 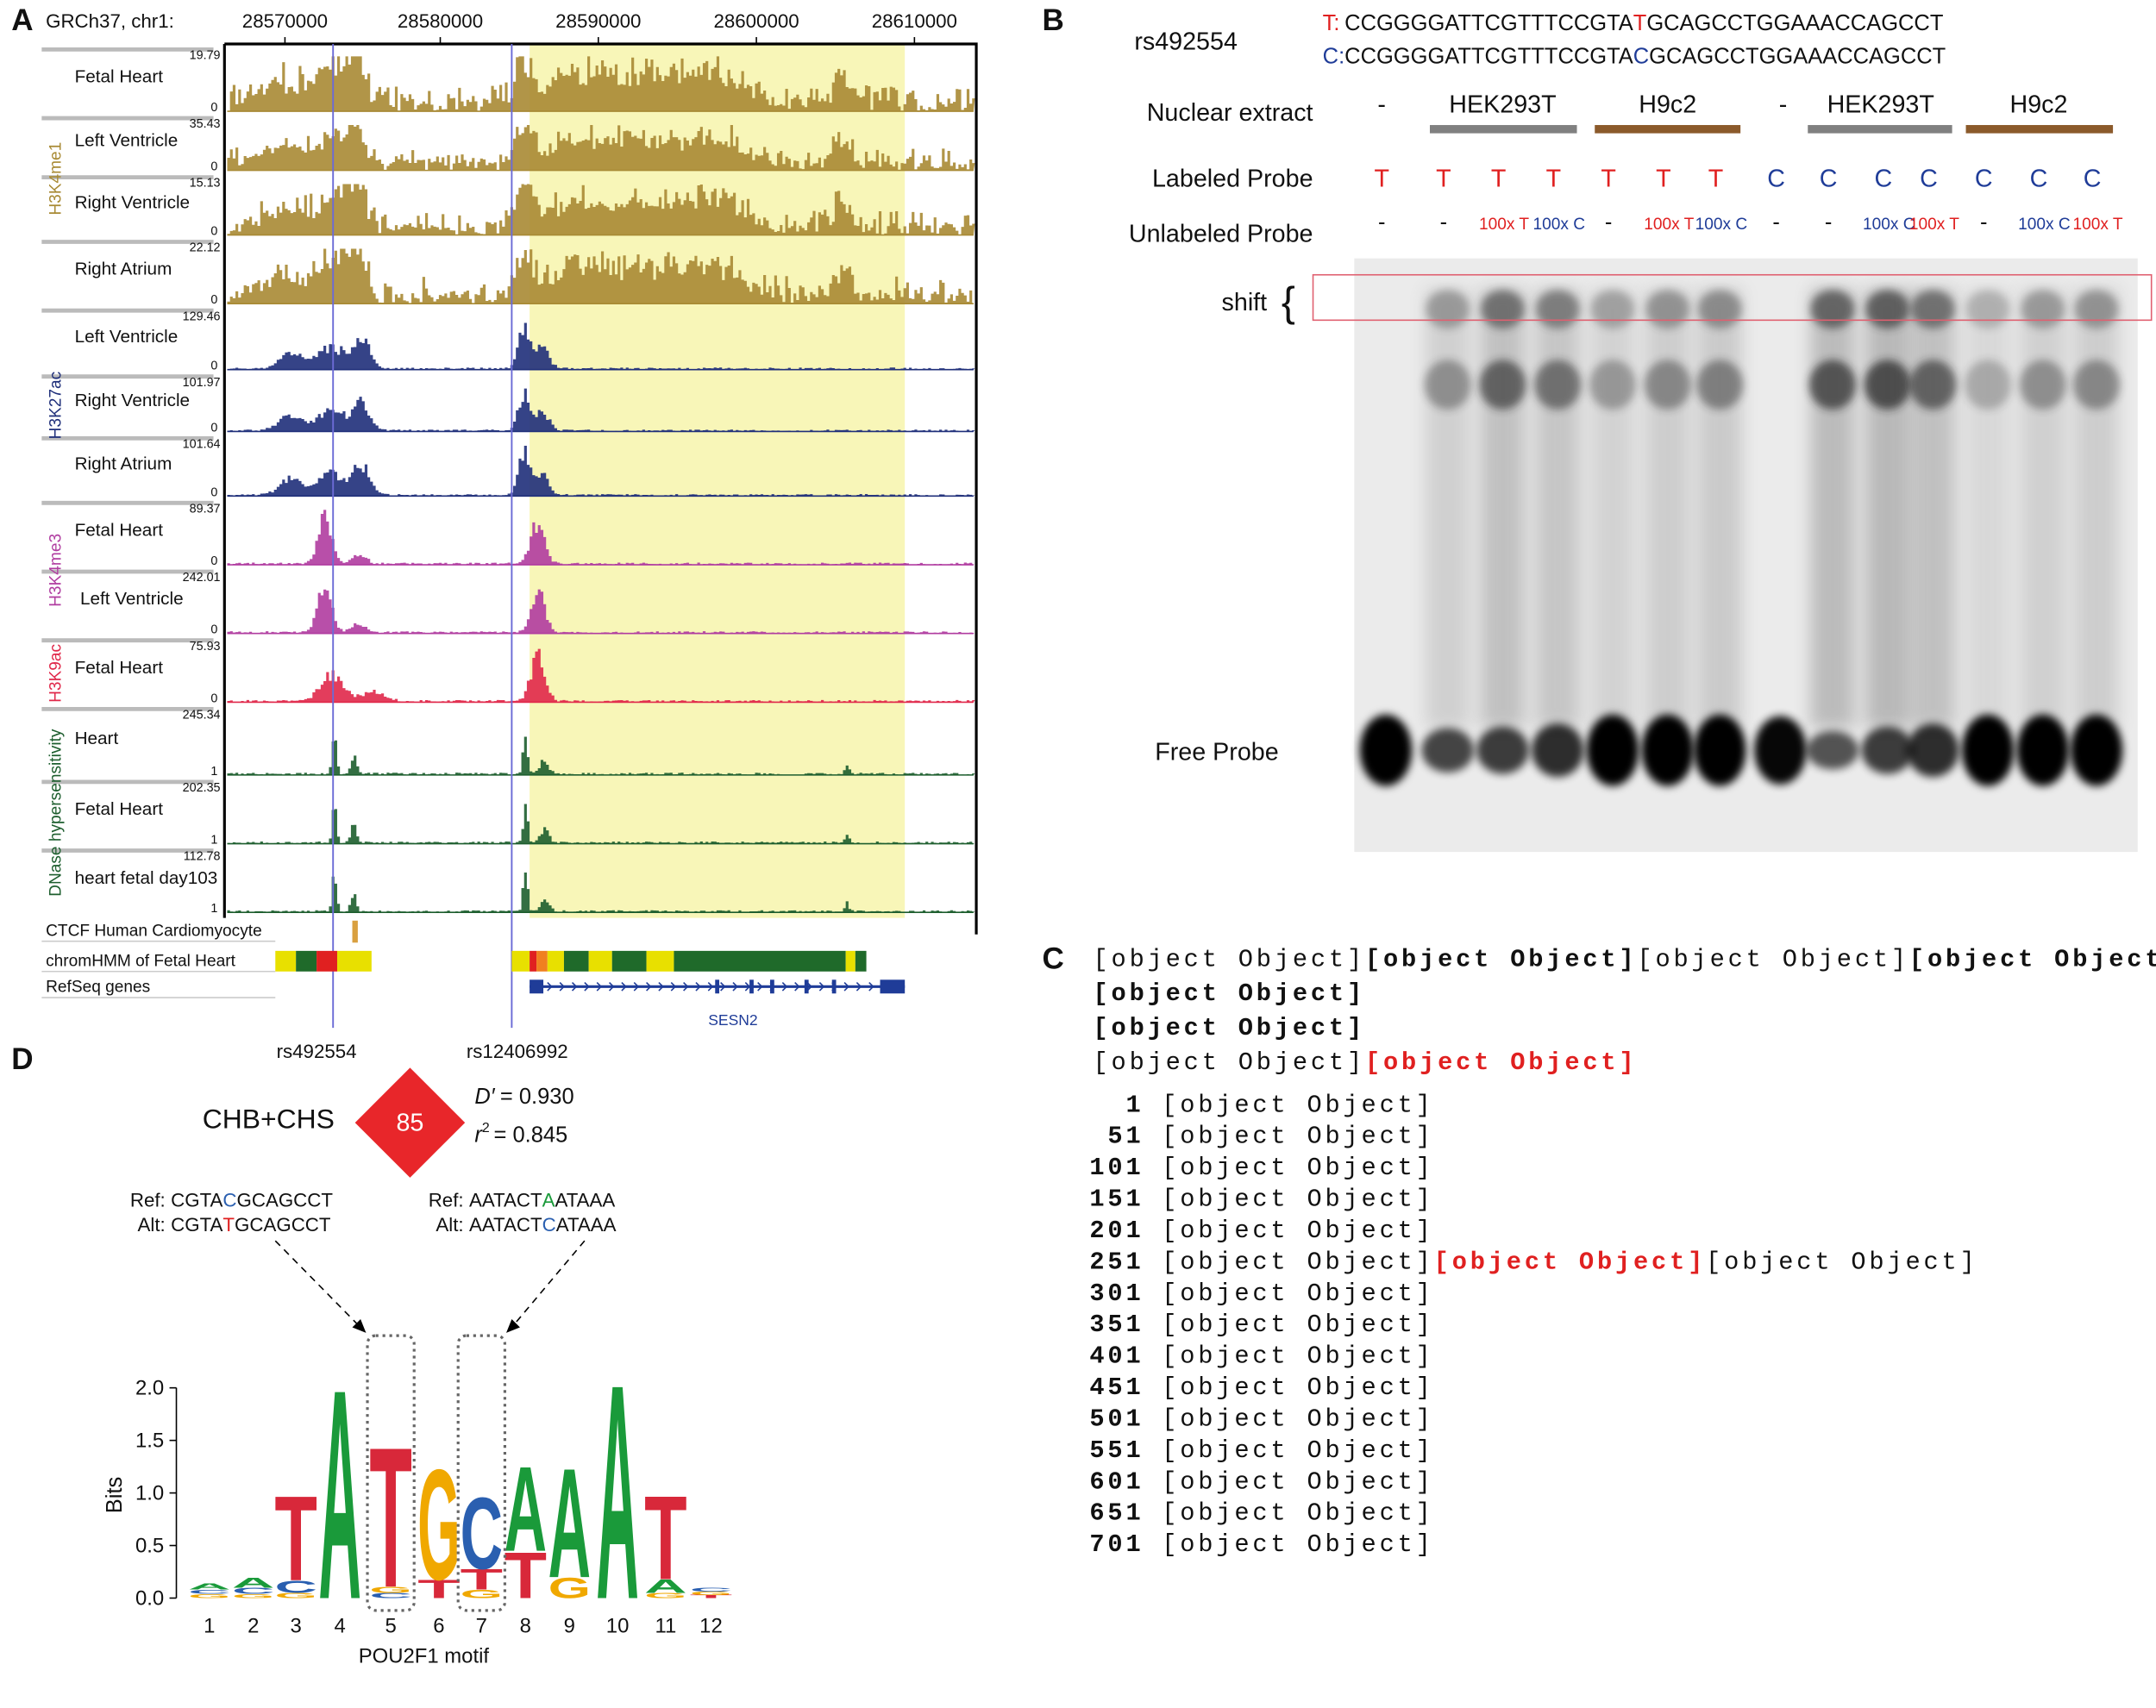 I want to click on unlabeled-probe: 100x C, so click(x=2044, y=225).